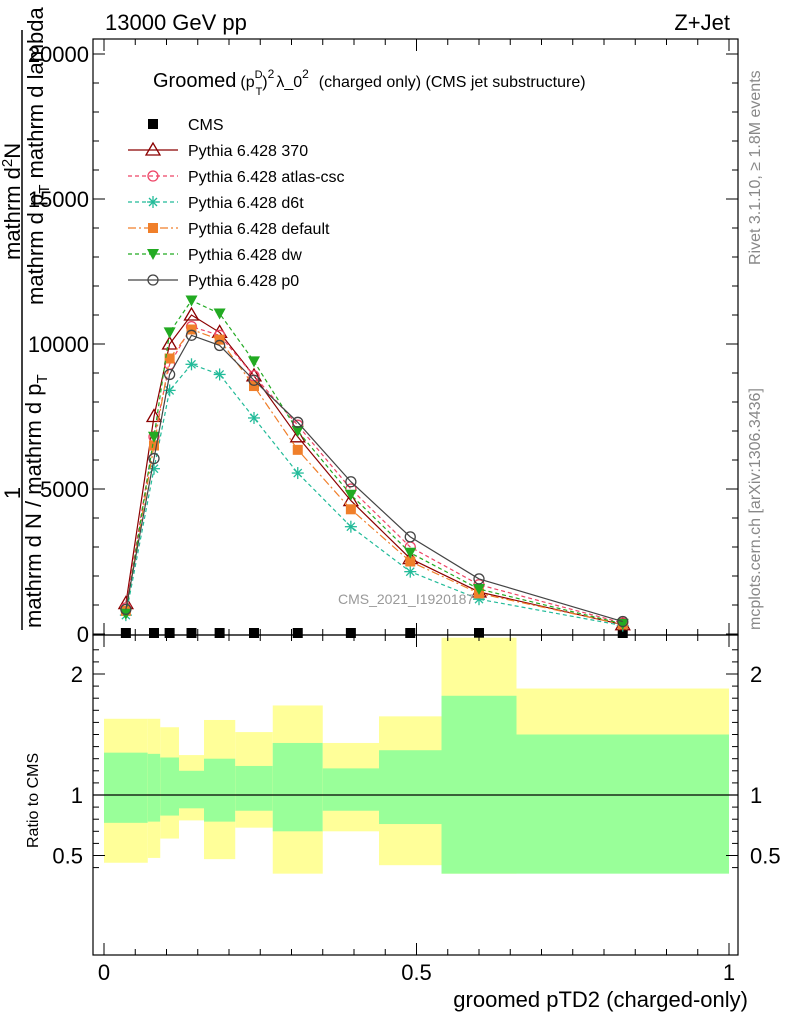 The image size is (786, 1024). What do you see at coordinates (33, 505) in the screenshot?
I see `ylabel-den-a: mathrm d N / mathrm d p` at bounding box center [33, 505].